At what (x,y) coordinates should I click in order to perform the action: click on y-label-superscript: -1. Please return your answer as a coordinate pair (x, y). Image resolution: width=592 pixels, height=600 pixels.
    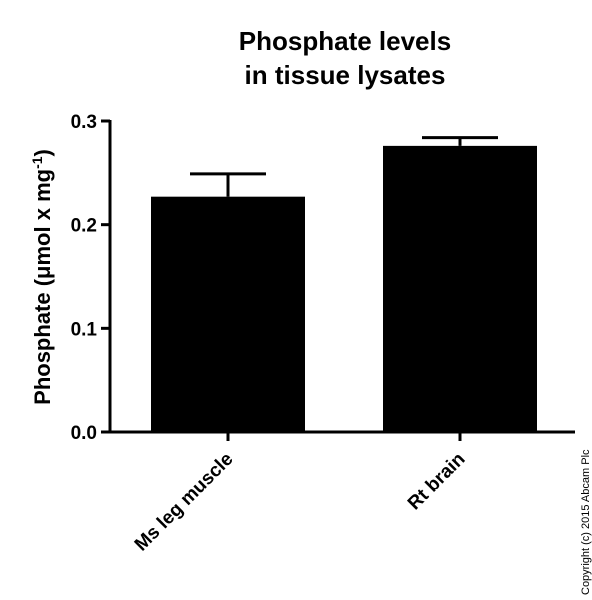
    Looking at the image, I should click on (37, 162).